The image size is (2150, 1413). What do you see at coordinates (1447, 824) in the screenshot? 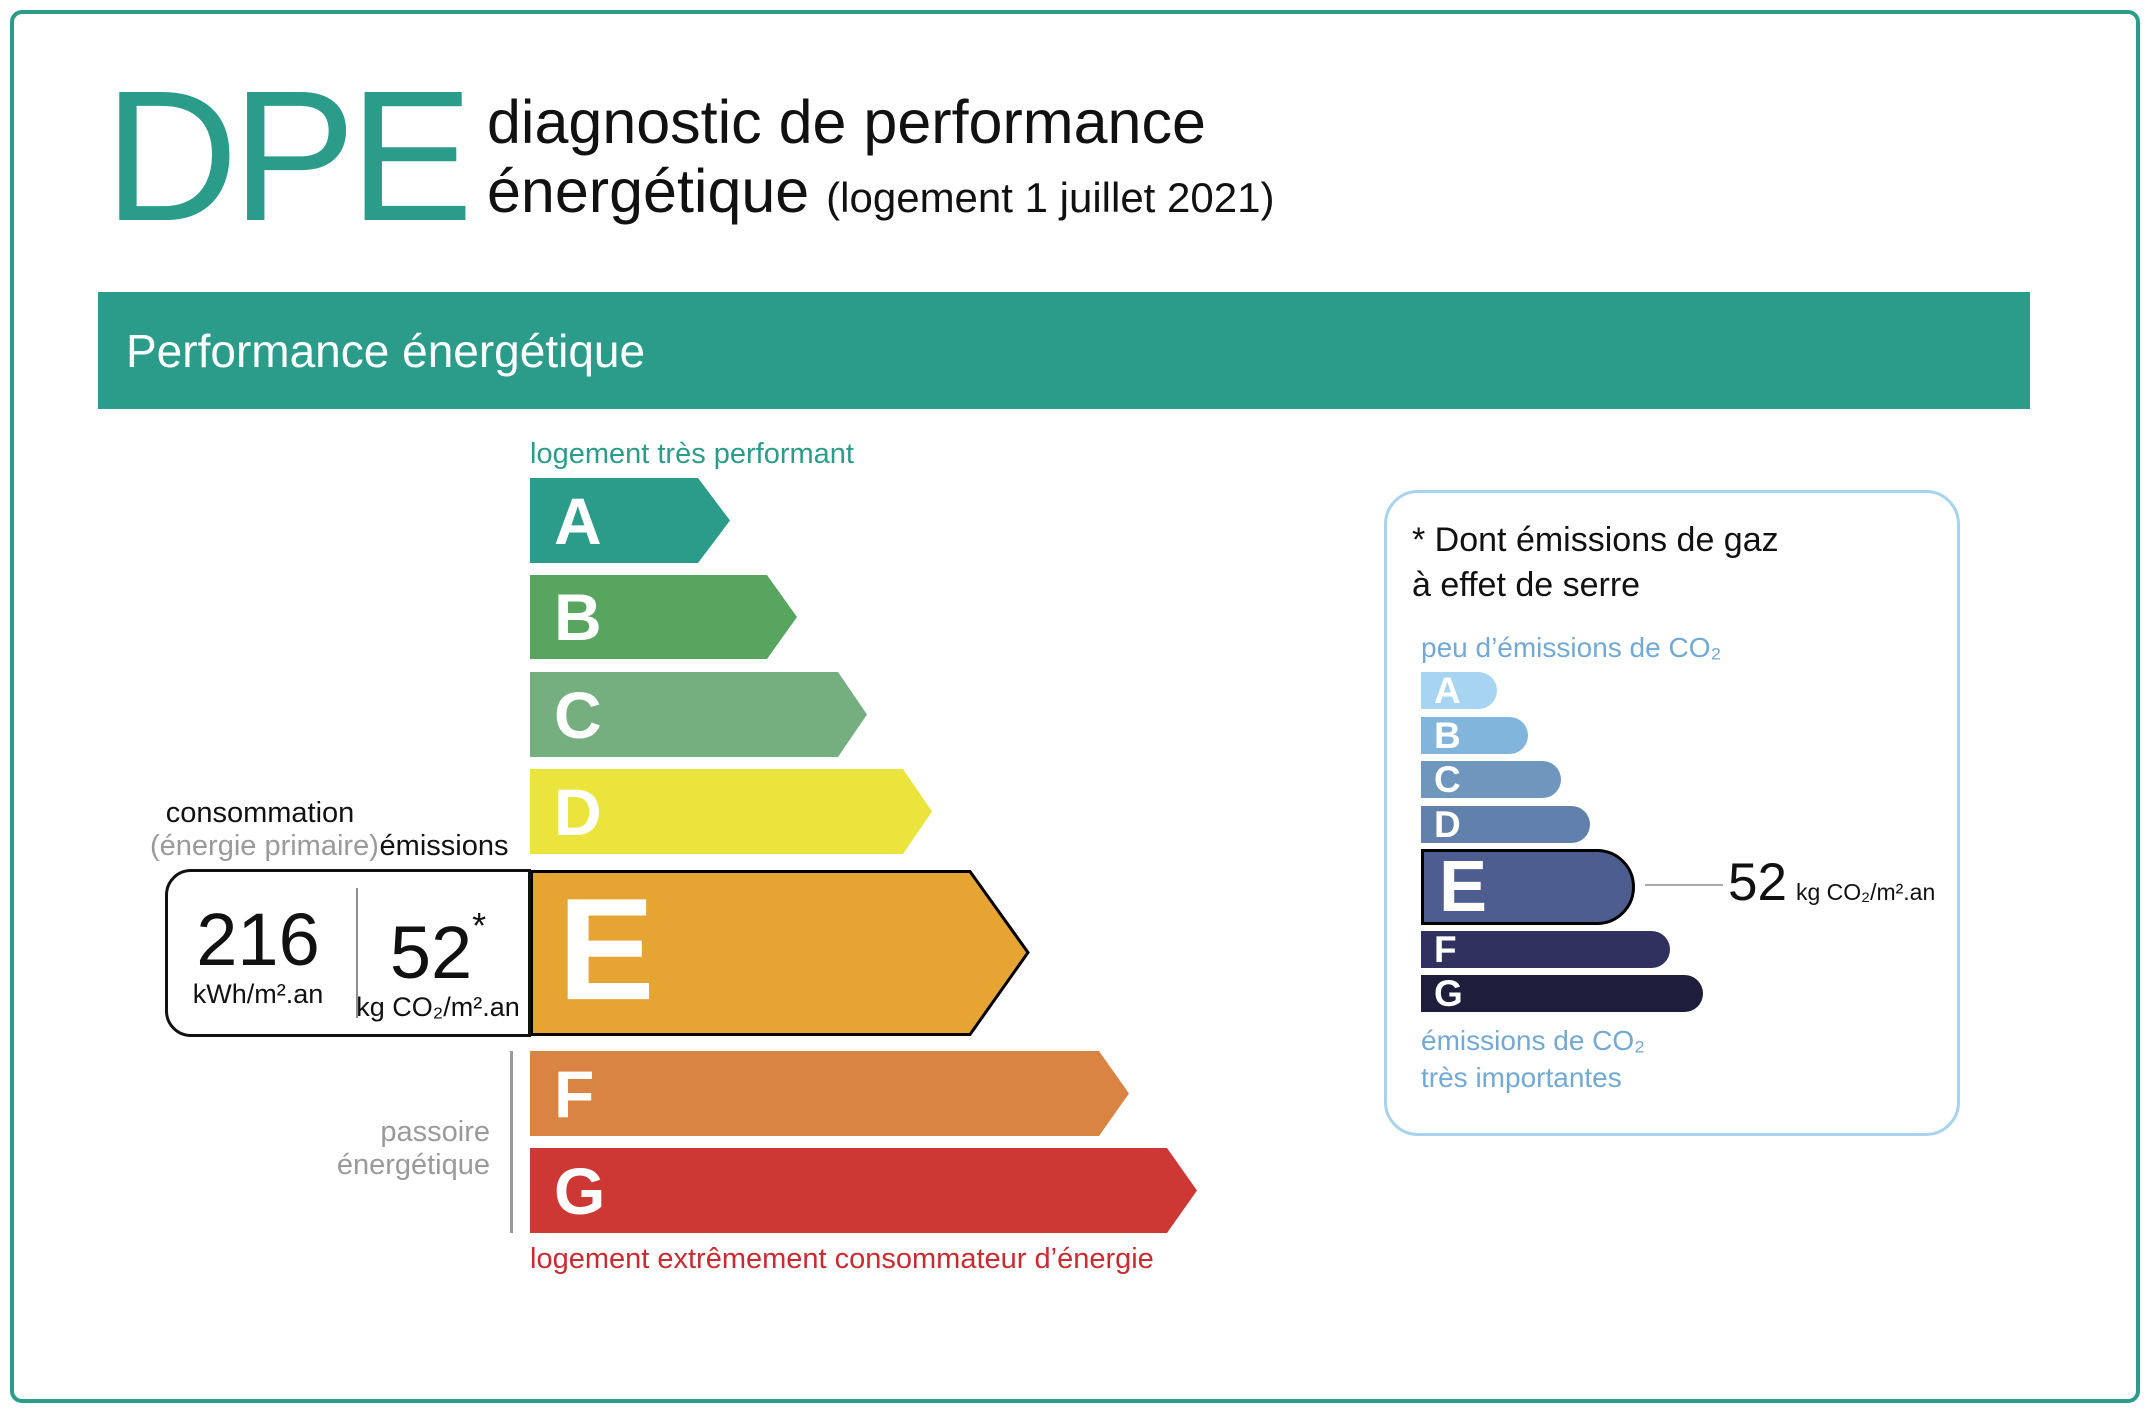
I see `co2-bar-letter: D` at bounding box center [1447, 824].